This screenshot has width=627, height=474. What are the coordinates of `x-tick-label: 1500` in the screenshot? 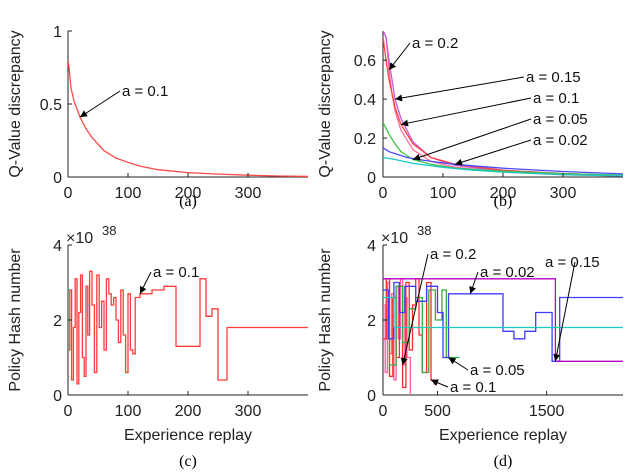 It's located at (547, 411).